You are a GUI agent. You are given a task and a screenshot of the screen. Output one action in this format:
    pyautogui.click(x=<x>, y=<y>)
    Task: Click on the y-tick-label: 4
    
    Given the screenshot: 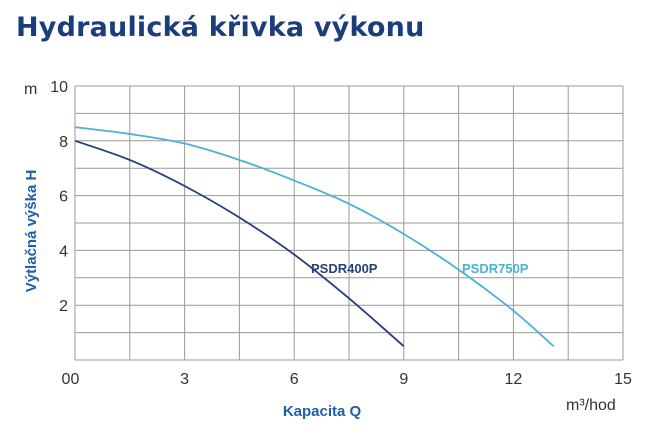 What is the action you would take?
    pyautogui.click(x=63, y=251)
    